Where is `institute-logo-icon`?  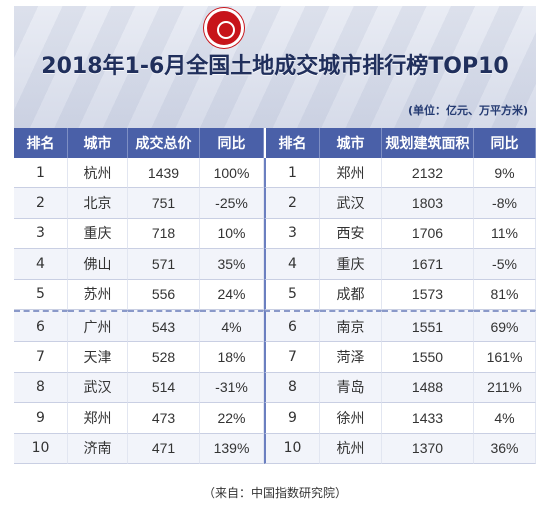 institute-logo-icon is located at coordinates (224, 28).